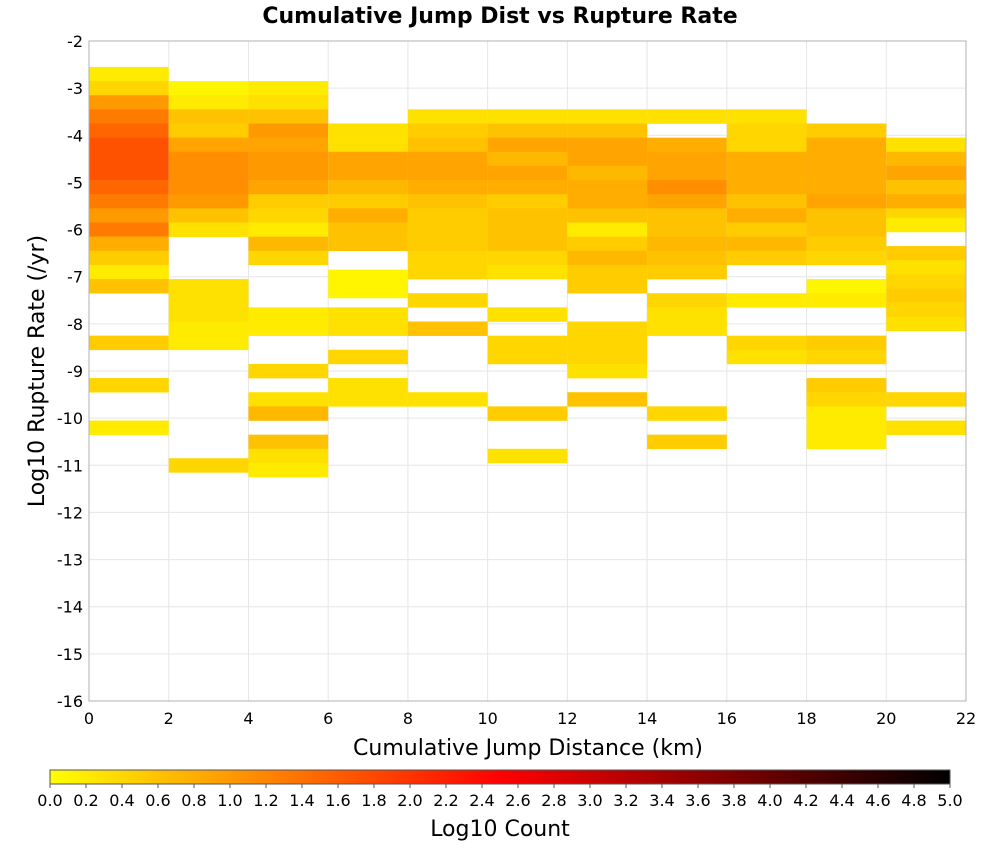 The image size is (1000, 850). I want to click on colorbar-tick-label: 4.8, so click(913, 800).